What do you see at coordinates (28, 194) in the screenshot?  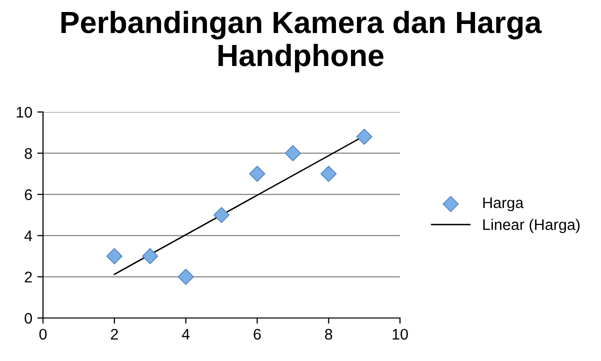 I see `y-tick-label: 6` at bounding box center [28, 194].